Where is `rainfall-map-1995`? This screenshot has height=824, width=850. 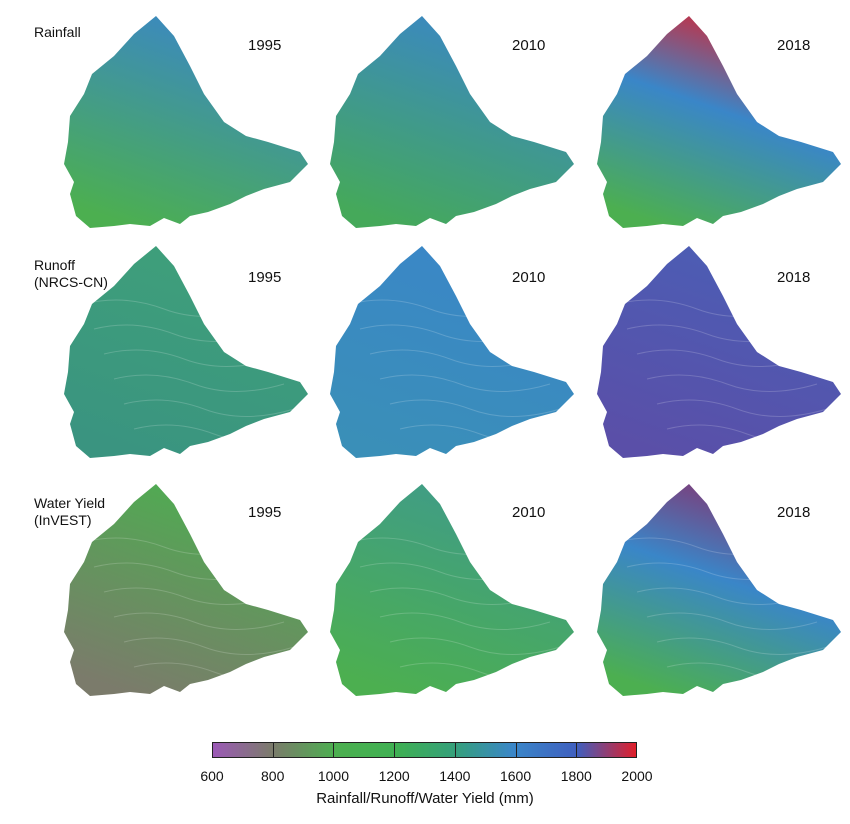
rainfall-map-1995 is located at coordinates (186, 122).